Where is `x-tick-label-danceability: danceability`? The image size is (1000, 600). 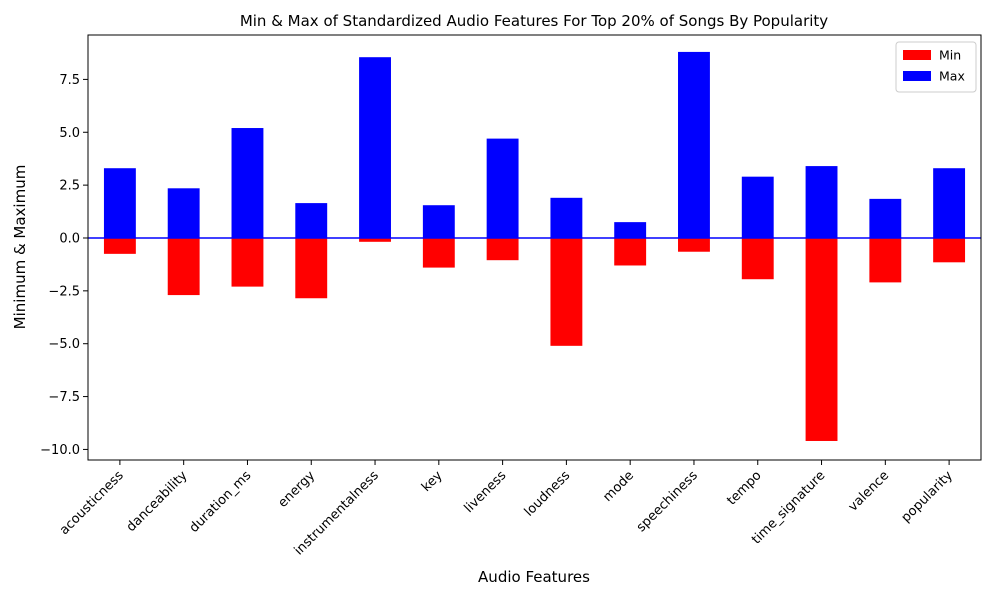
x-tick-label-danceability: danceability is located at coordinates (157, 501).